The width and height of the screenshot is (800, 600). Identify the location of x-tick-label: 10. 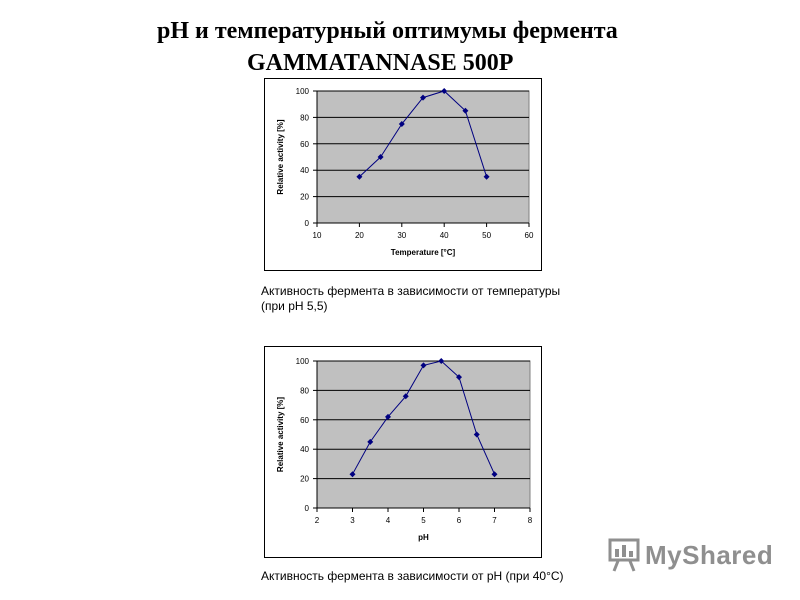
(317, 235).